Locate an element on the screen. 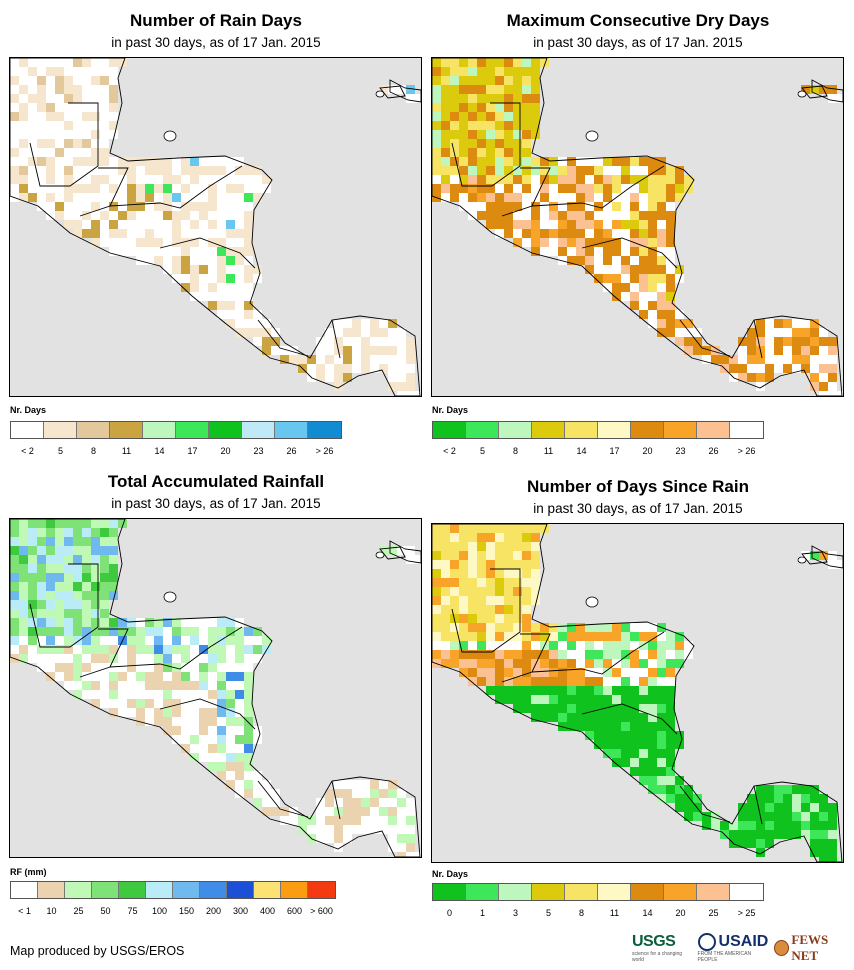 This screenshot has height=970, width=854. panel-title: Number of Rain Days is located at coordinates (216, 20).